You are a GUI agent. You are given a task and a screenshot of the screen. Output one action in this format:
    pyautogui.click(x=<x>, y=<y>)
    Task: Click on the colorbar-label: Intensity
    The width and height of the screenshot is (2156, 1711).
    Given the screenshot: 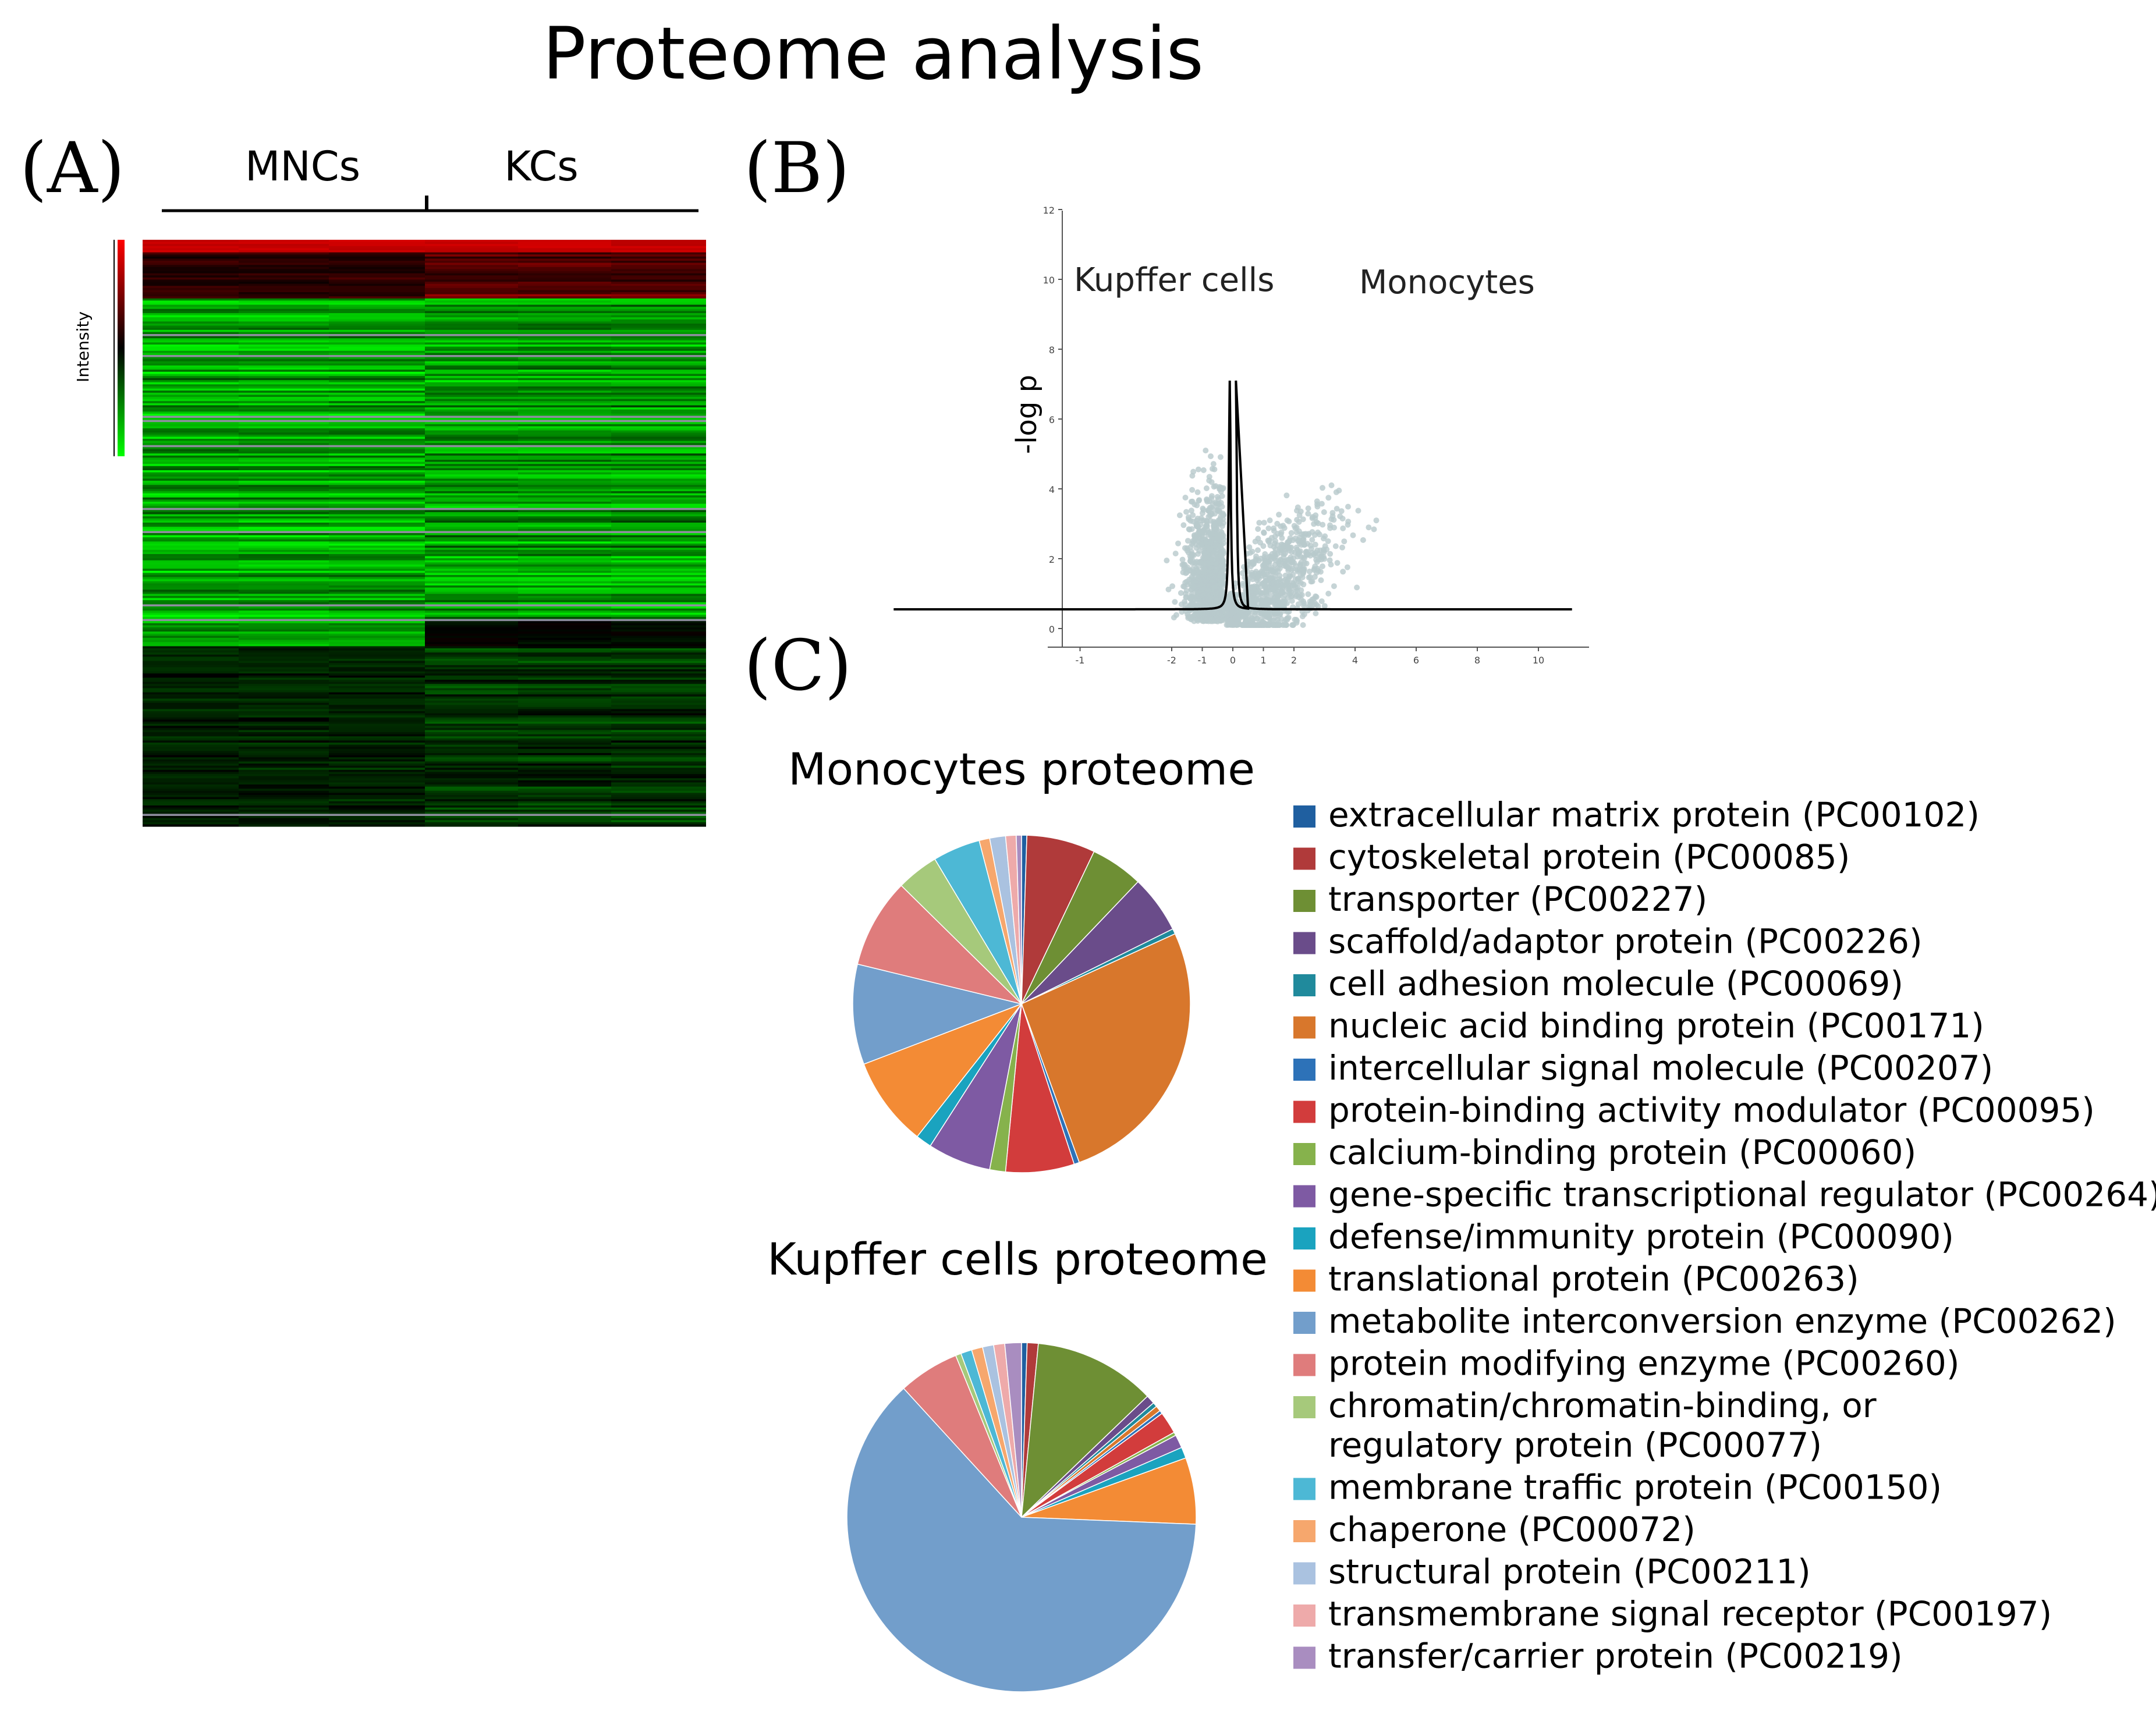 What is the action you would take?
    pyautogui.click(x=83, y=346)
    